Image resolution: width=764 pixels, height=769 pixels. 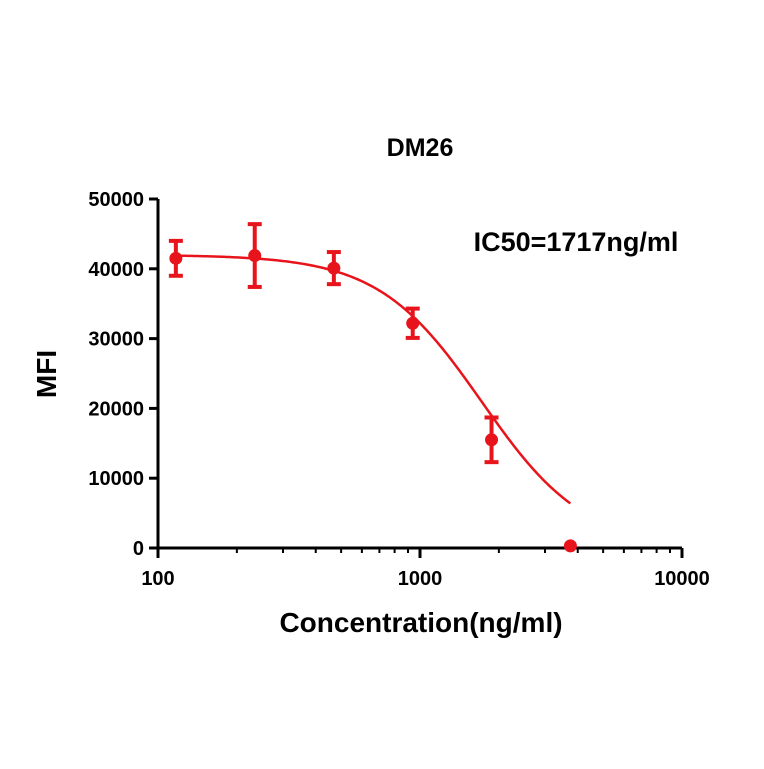 I want to click on y-tick-label: 10000, so click(x=116, y=479).